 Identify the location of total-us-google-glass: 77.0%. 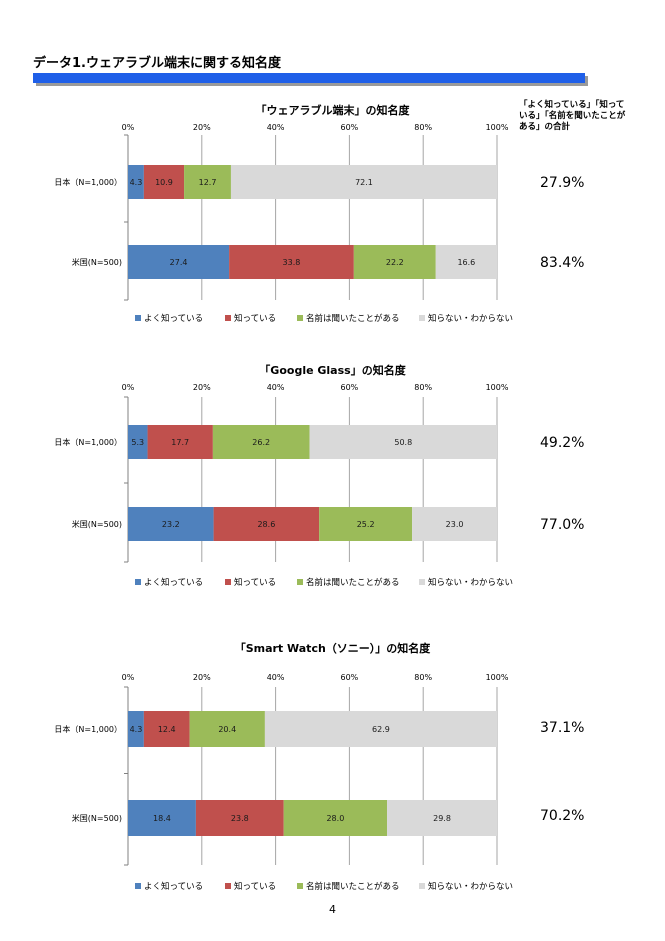
(562, 525).